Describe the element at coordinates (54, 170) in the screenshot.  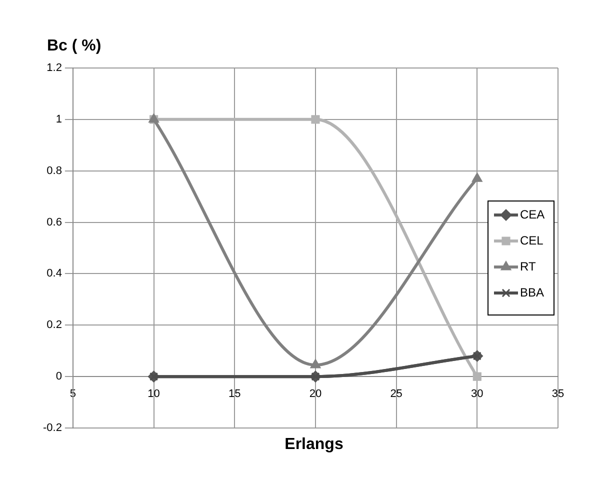
I see `y-tick-label: 0.8` at that location.